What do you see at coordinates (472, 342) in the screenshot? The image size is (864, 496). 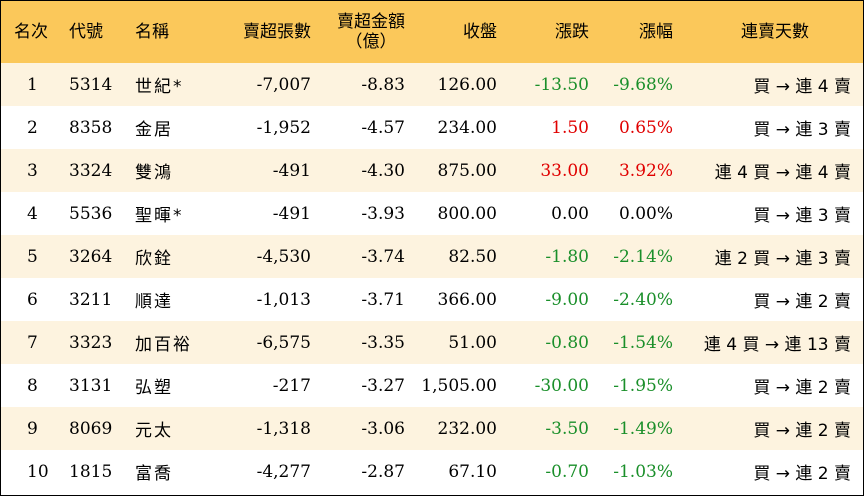 I see `close-price-cell: 51.00` at bounding box center [472, 342].